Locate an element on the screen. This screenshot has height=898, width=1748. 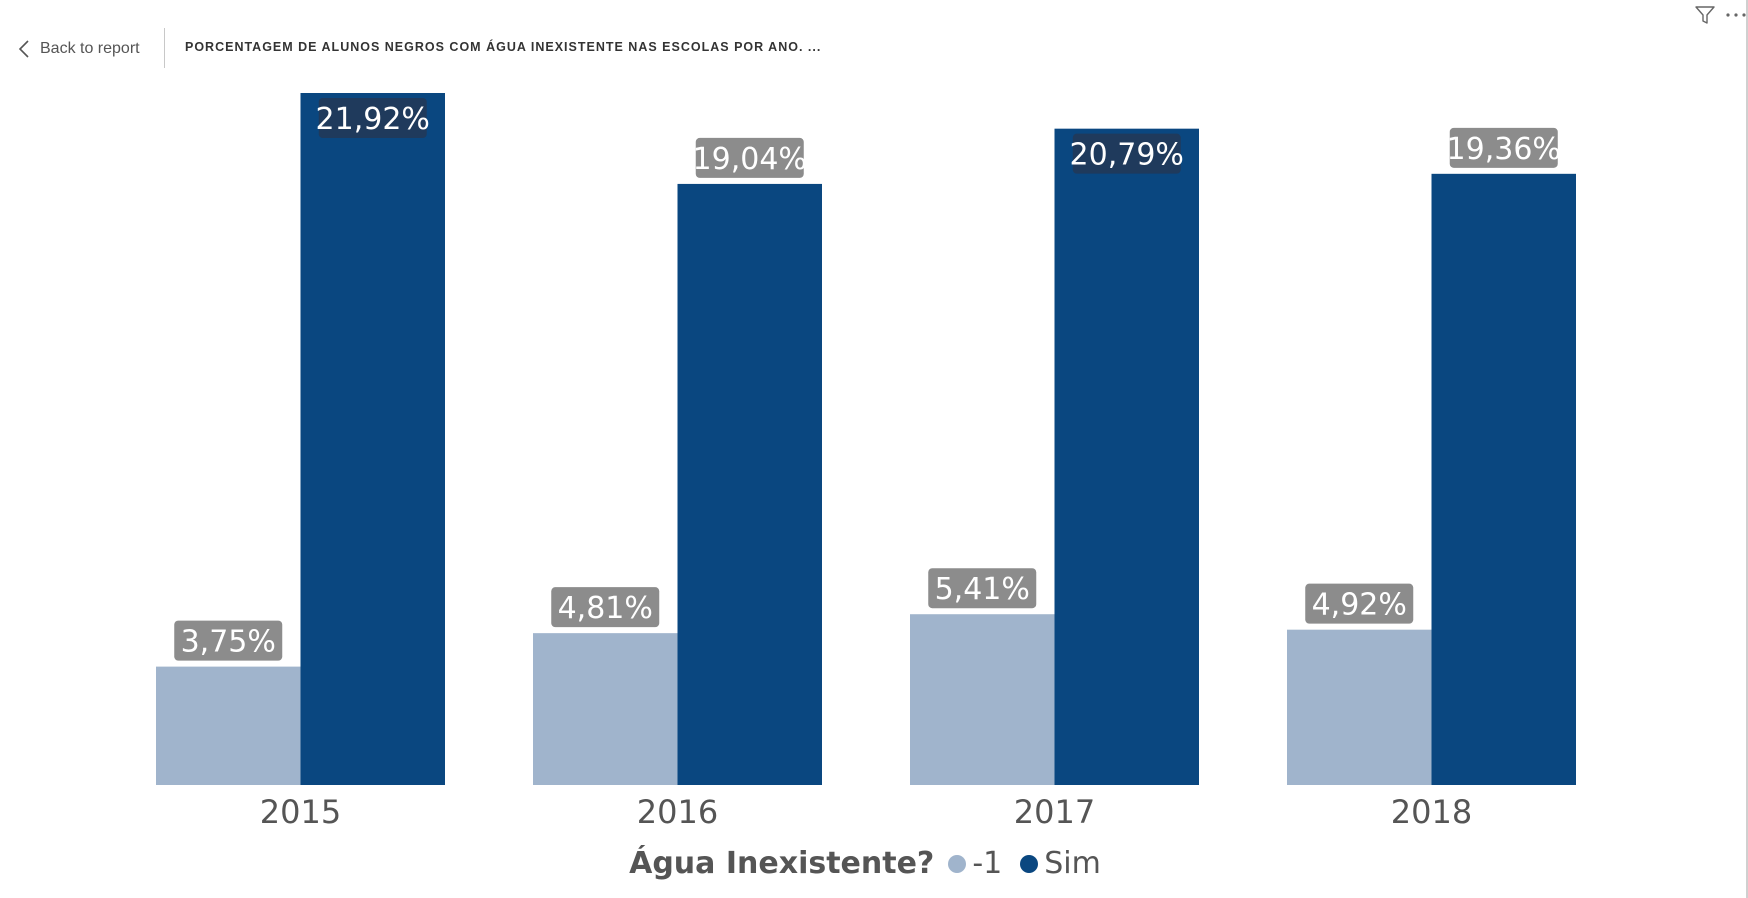
legend-label: Sim is located at coordinates (1072, 863).